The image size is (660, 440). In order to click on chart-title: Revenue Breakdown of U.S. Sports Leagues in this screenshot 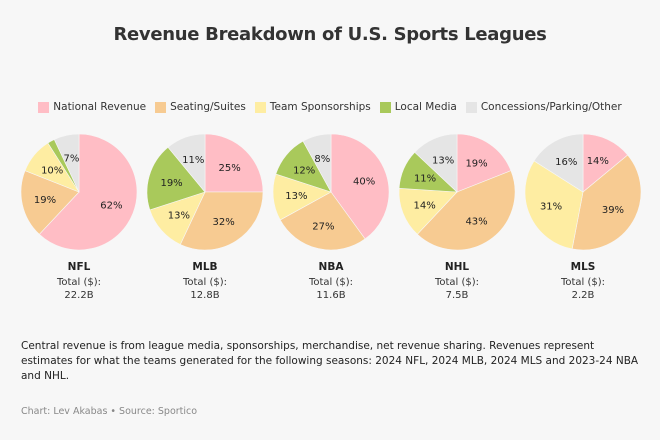, I will do `click(330, 34)`.